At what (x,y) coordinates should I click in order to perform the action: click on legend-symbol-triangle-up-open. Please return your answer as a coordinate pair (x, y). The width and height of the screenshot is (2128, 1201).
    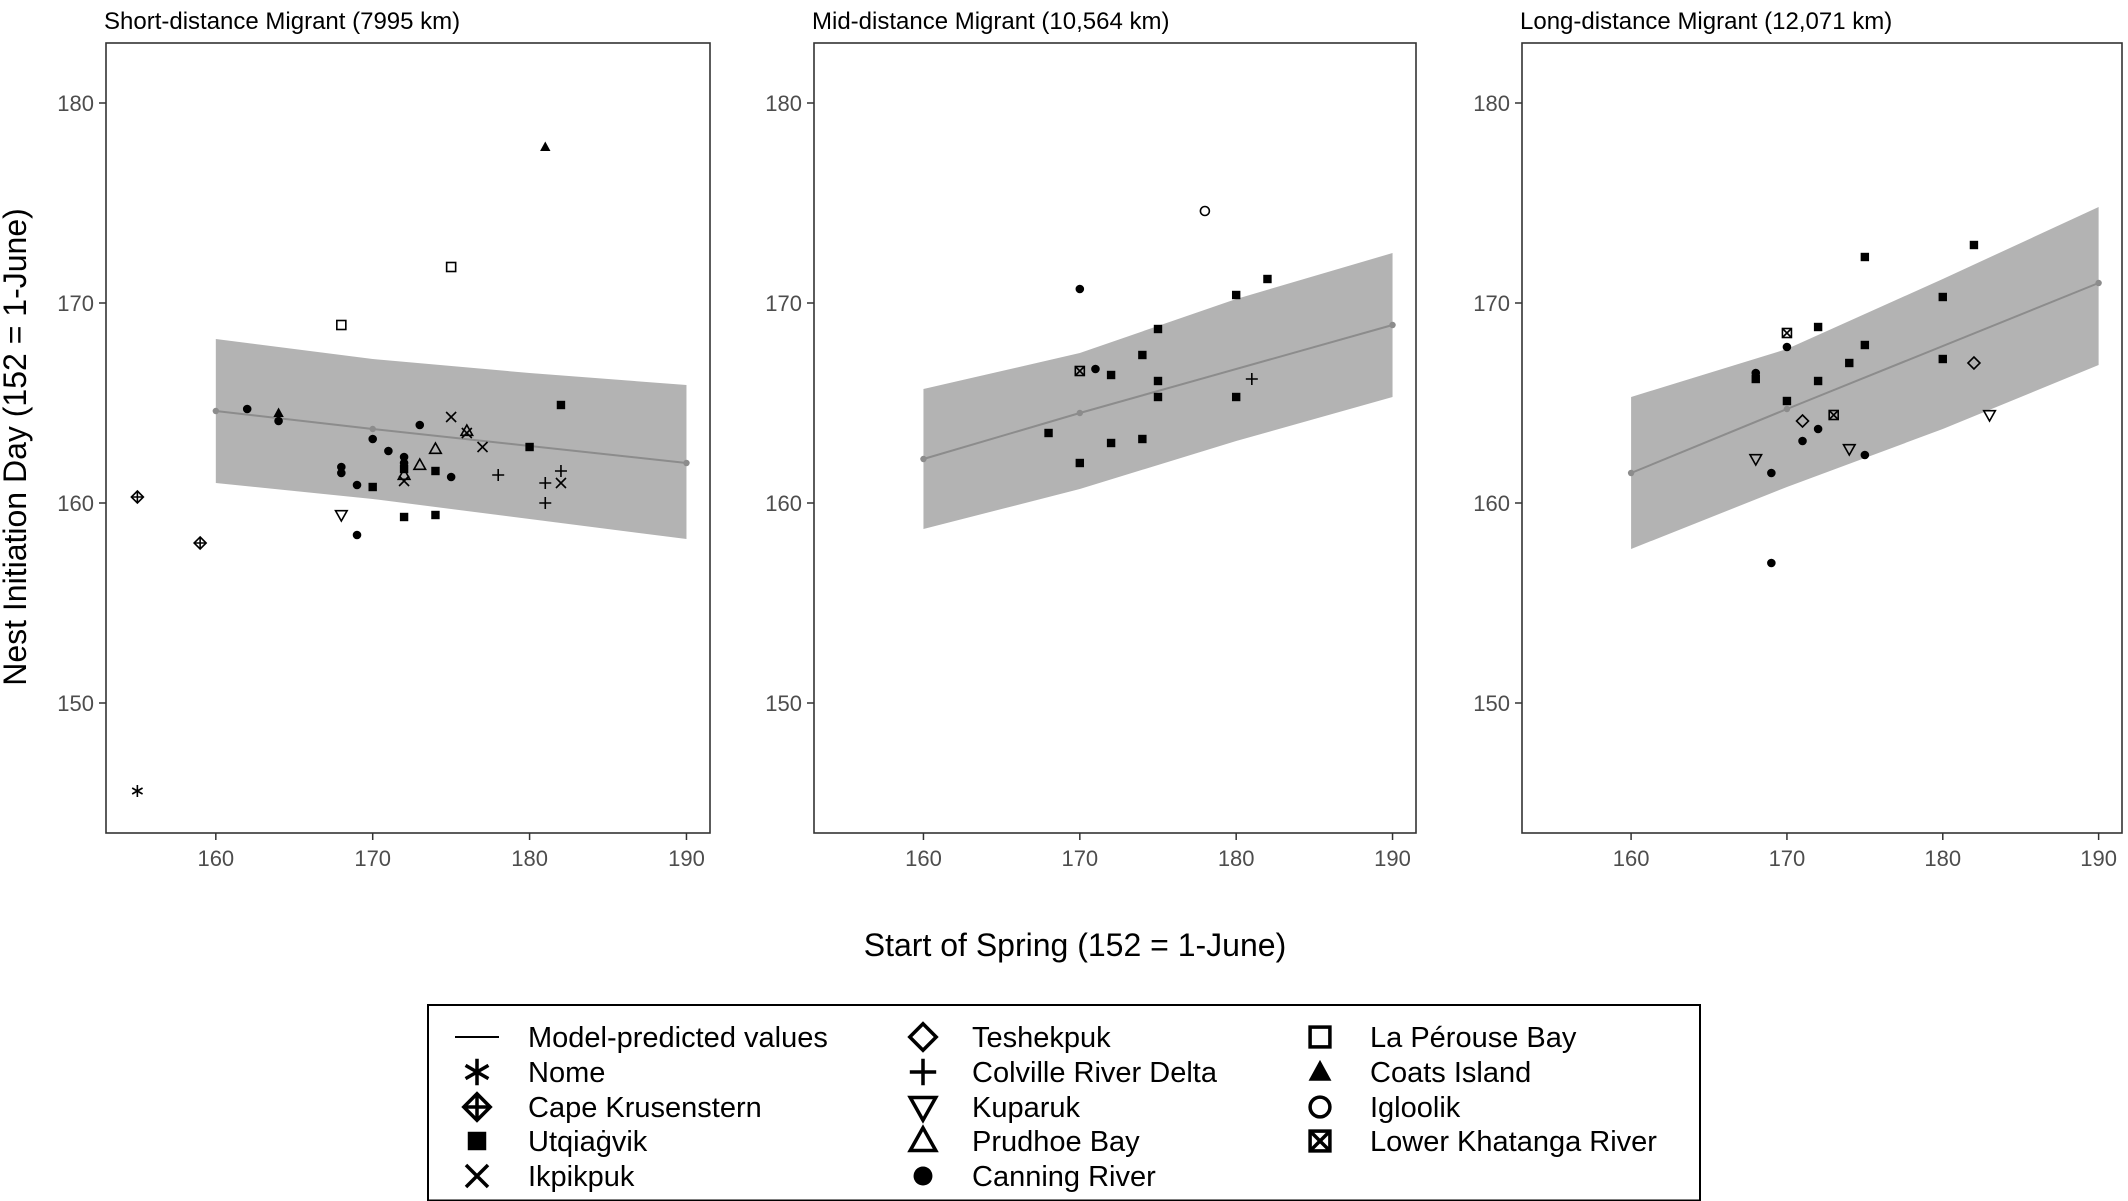
    Looking at the image, I should click on (923, 1138).